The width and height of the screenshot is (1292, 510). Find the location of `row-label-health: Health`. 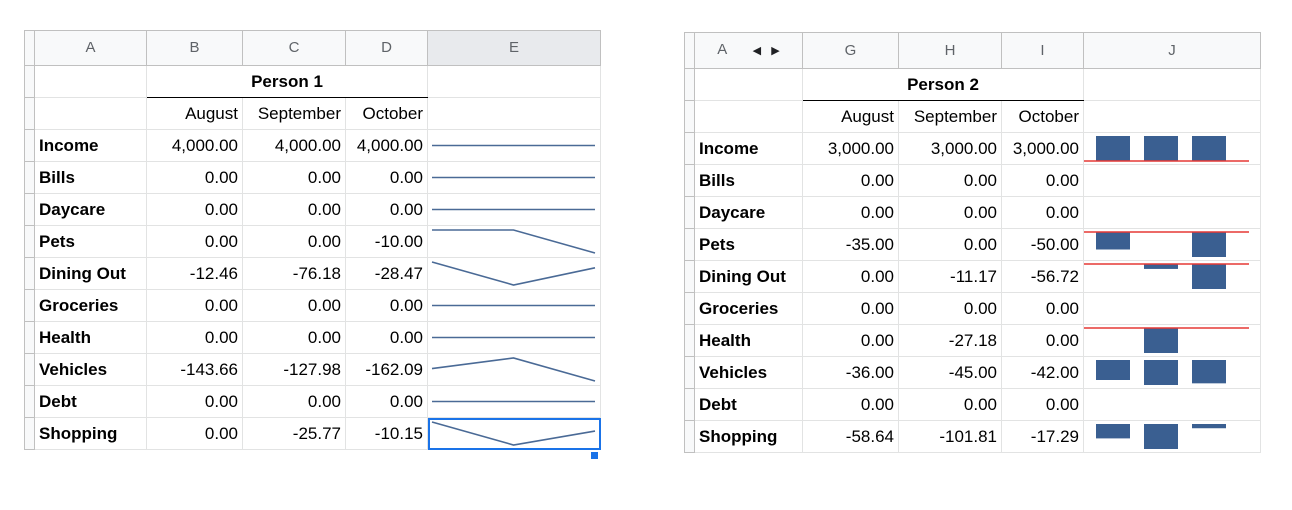

row-label-health: Health is located at coordinates (90, 337).